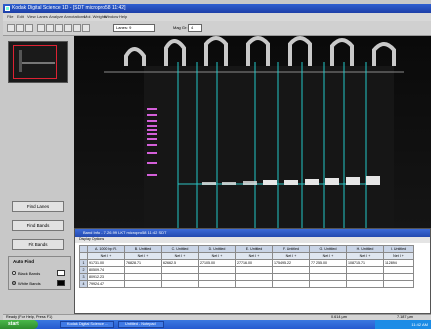 The width and height of the screenshot is (431, 329). Describe the element at coordinates (195, 28) in the screenshot. I see `mag-field: 4` at that location.